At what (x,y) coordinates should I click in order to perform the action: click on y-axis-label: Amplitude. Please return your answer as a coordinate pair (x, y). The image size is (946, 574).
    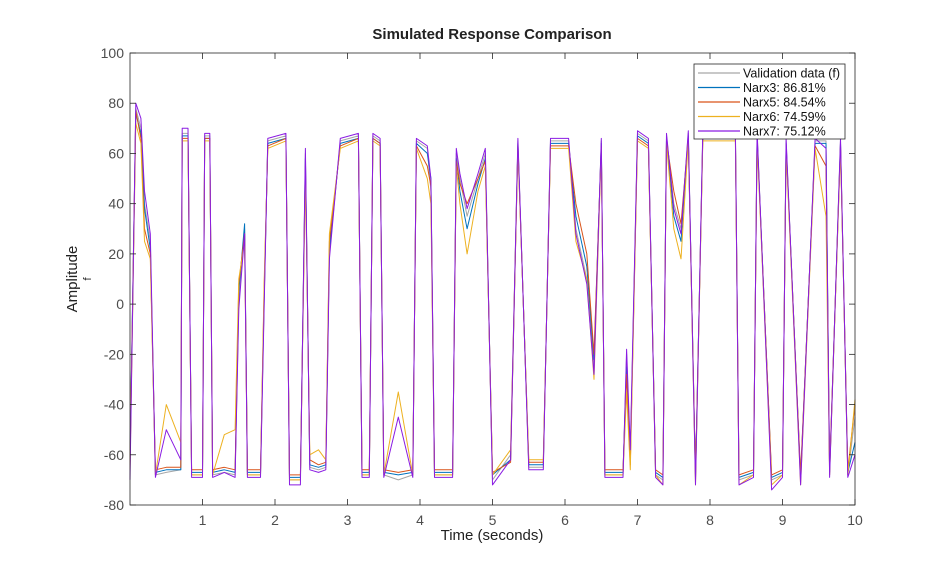
    Looking at the image, I should click on (72, 279).